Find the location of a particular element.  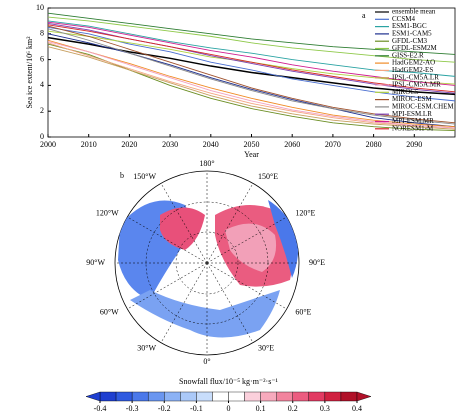

x-axis-label: Year is located at coordinates (251, 154).